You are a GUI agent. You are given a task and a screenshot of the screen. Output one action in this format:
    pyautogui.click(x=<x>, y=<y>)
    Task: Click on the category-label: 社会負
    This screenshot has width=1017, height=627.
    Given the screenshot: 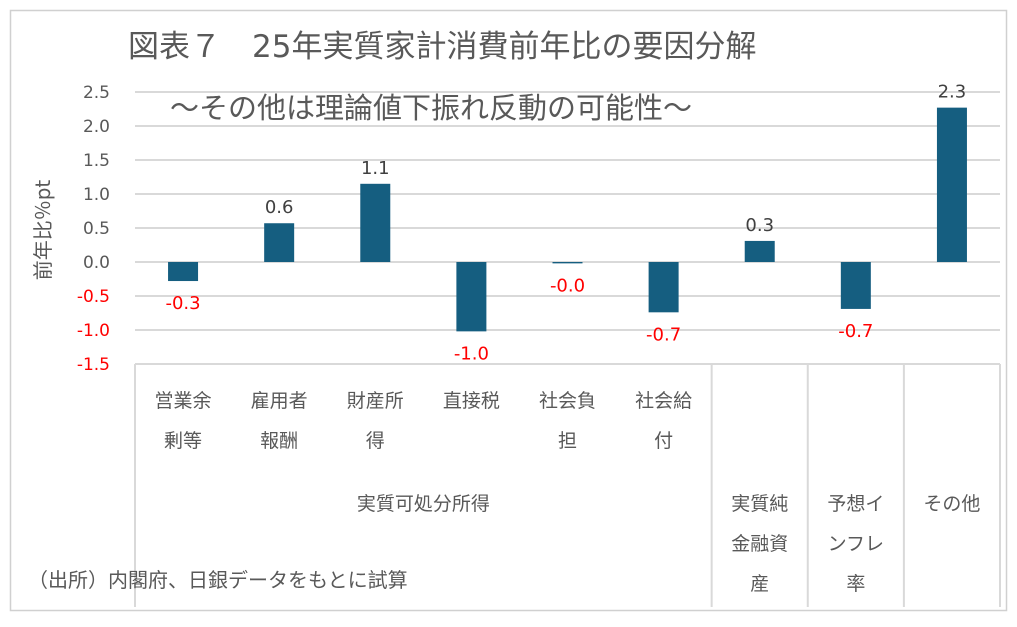 What is the action you would take?
    pyautogui.click(x=567, y=401)
    